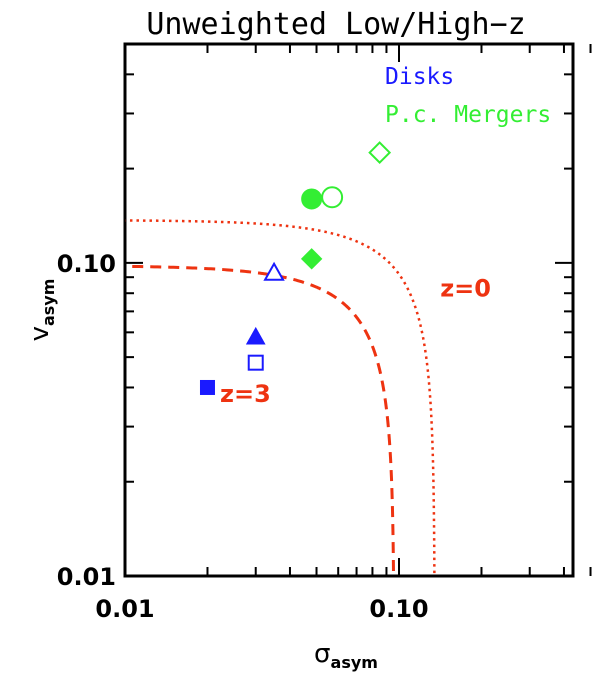  Describe the element at coordinates (255, 362) in the screenshot. I see `open-square-marker` at that location.